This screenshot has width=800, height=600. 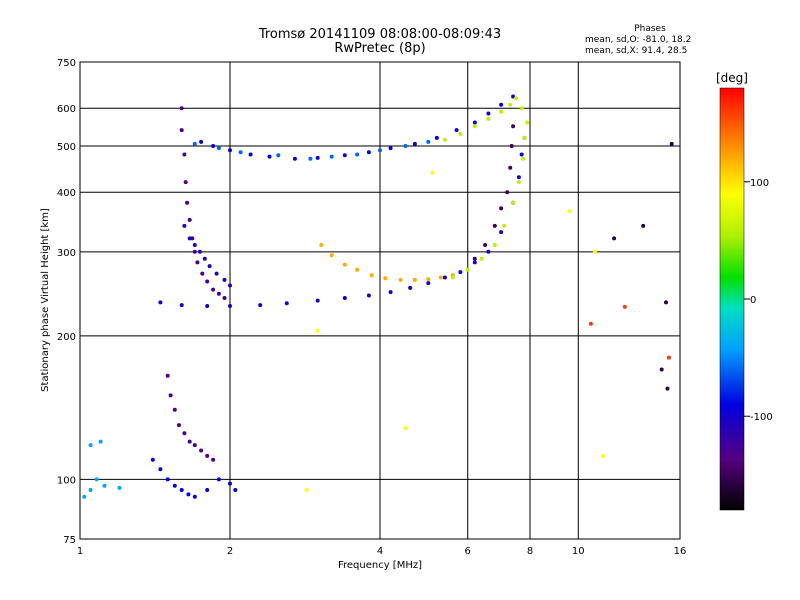 What do you see at coordinates (380, 565) in the screenshot?
I see `x-axis-label: Frequency [MHz]` at bounding box center [380, 565].